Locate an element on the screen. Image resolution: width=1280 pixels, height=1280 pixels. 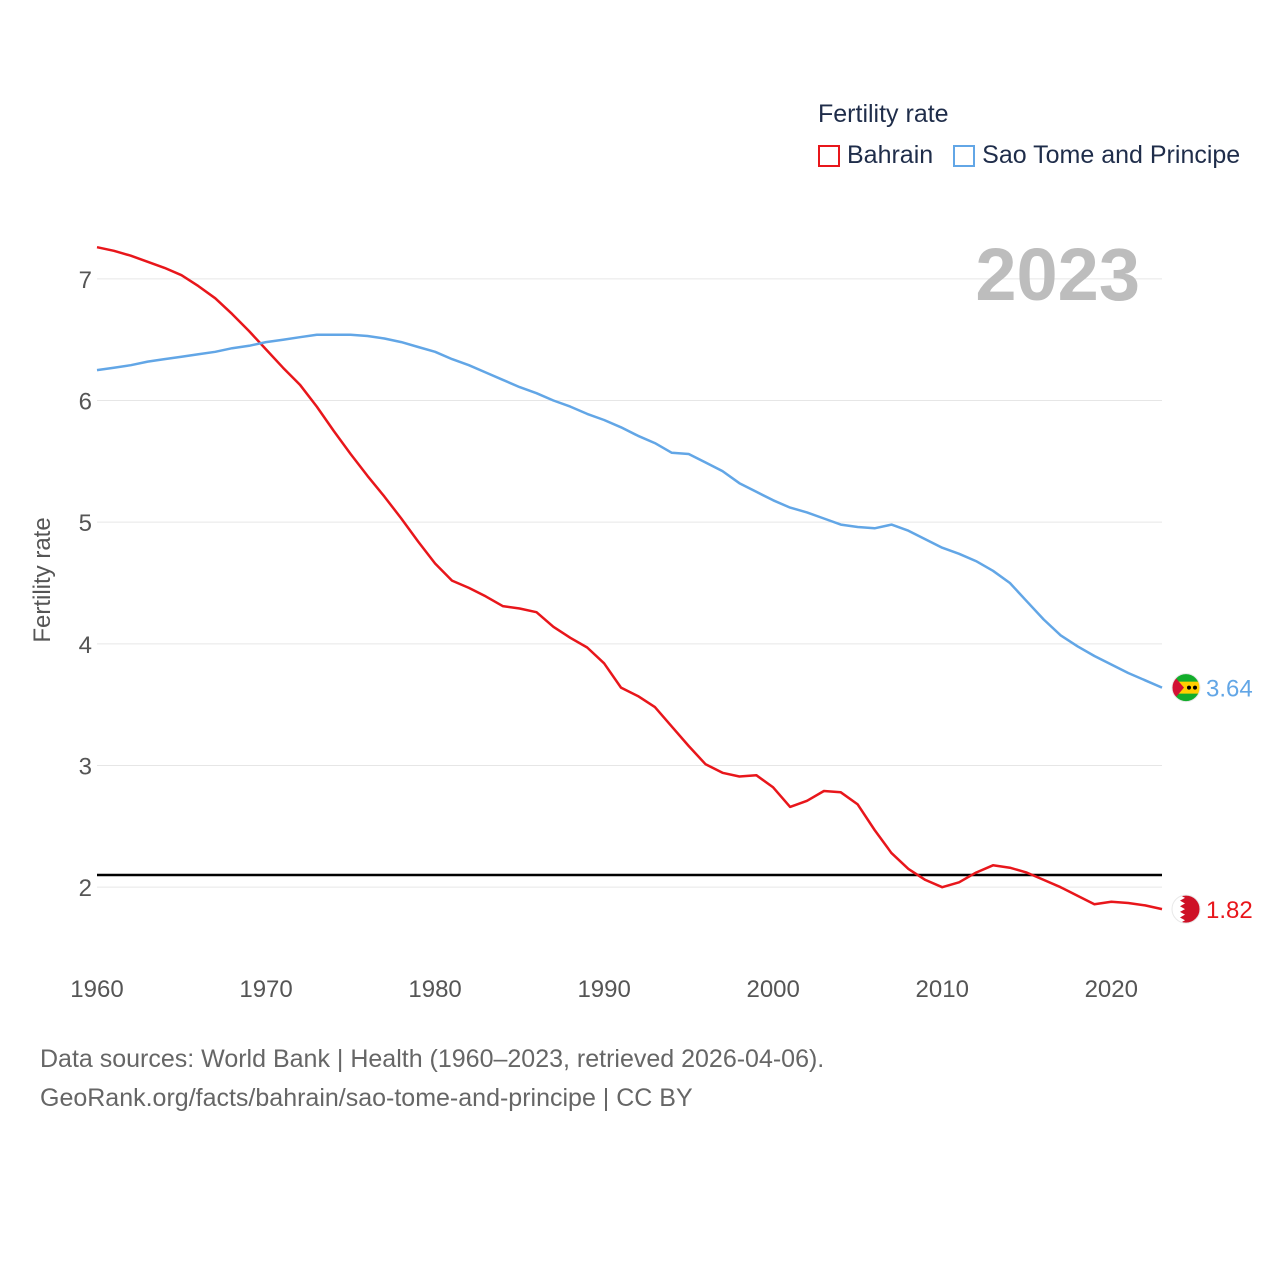
flag-marker-sao-tome-and-principe is located at coordinates (1186, 688).